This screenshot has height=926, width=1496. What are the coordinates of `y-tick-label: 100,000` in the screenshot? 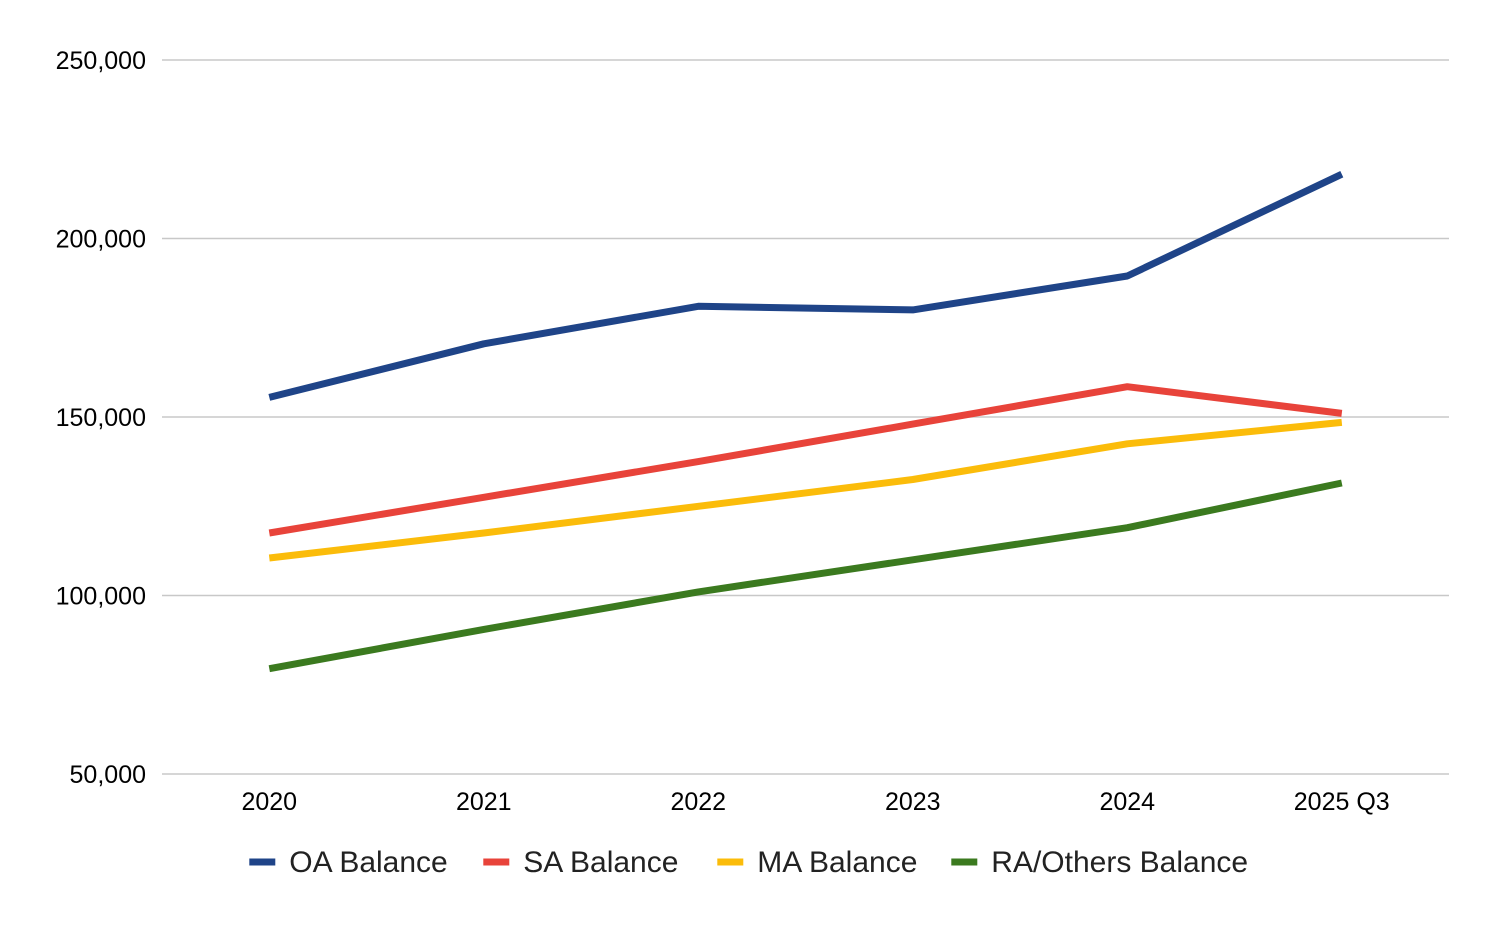 It's located at (101, 597).